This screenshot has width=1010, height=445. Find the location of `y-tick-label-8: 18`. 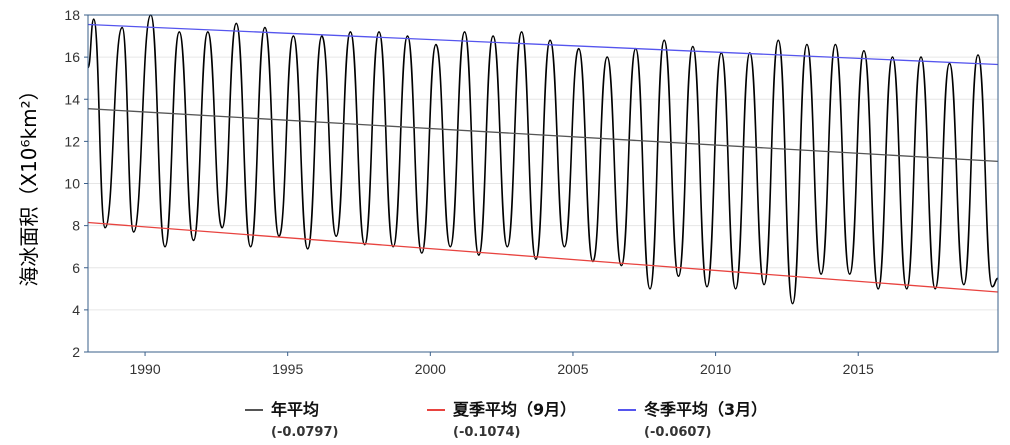

y-tick-label-8: 18 is located at coordinates (72, 15).